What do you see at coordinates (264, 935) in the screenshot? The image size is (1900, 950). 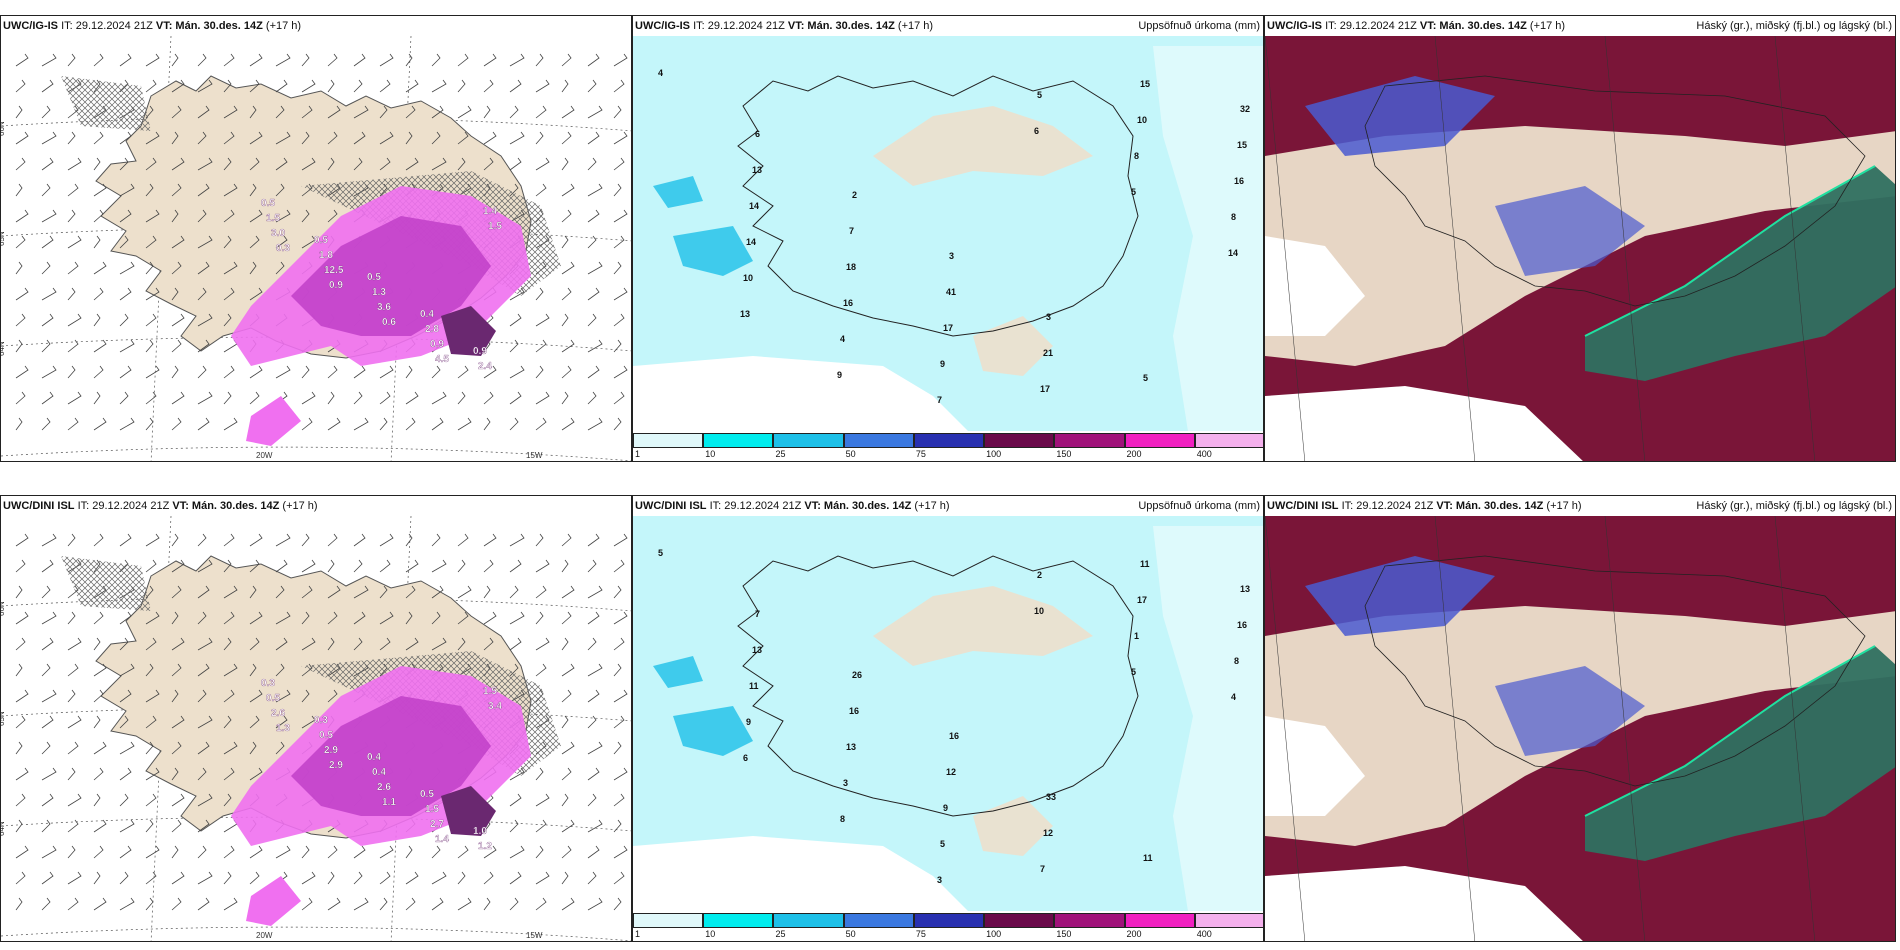 I see `longitude-label: 20W` at bounding box center [264, 935].